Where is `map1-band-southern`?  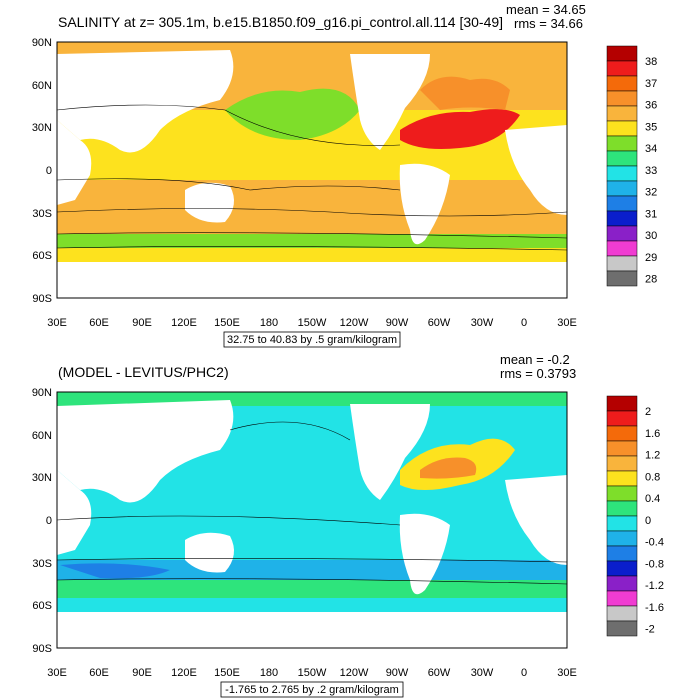 map1-band-southern is located at coordinates (312, 223).